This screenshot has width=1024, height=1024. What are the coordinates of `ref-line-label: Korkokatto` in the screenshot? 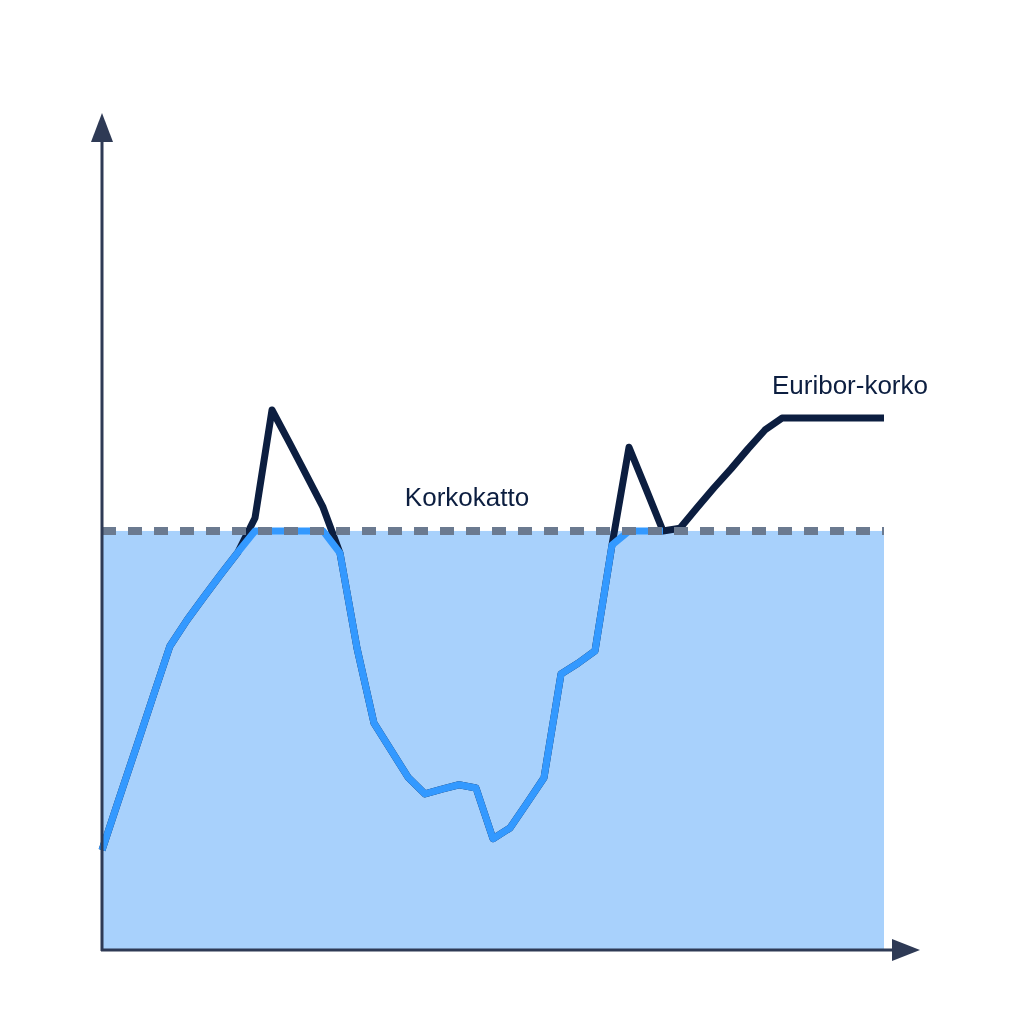 It's located at (467, 496).